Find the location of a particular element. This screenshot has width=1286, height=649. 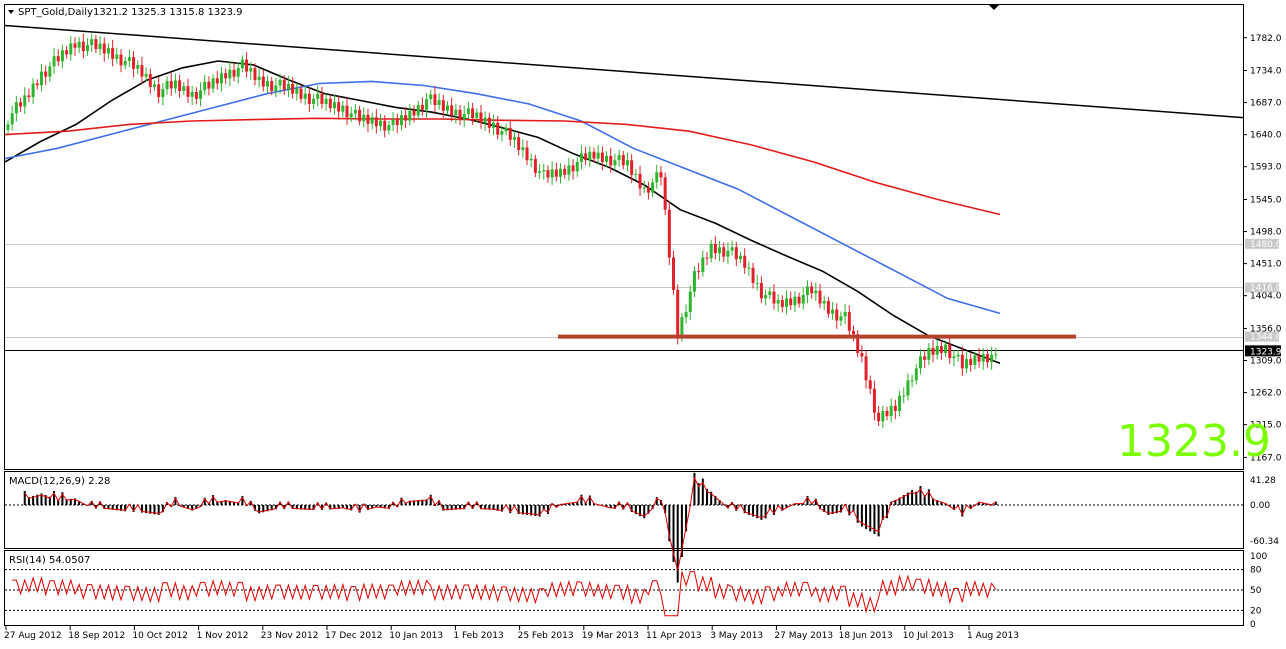

x-tick-label: 10 Oct 2012 is located at coordinates (160, 636).